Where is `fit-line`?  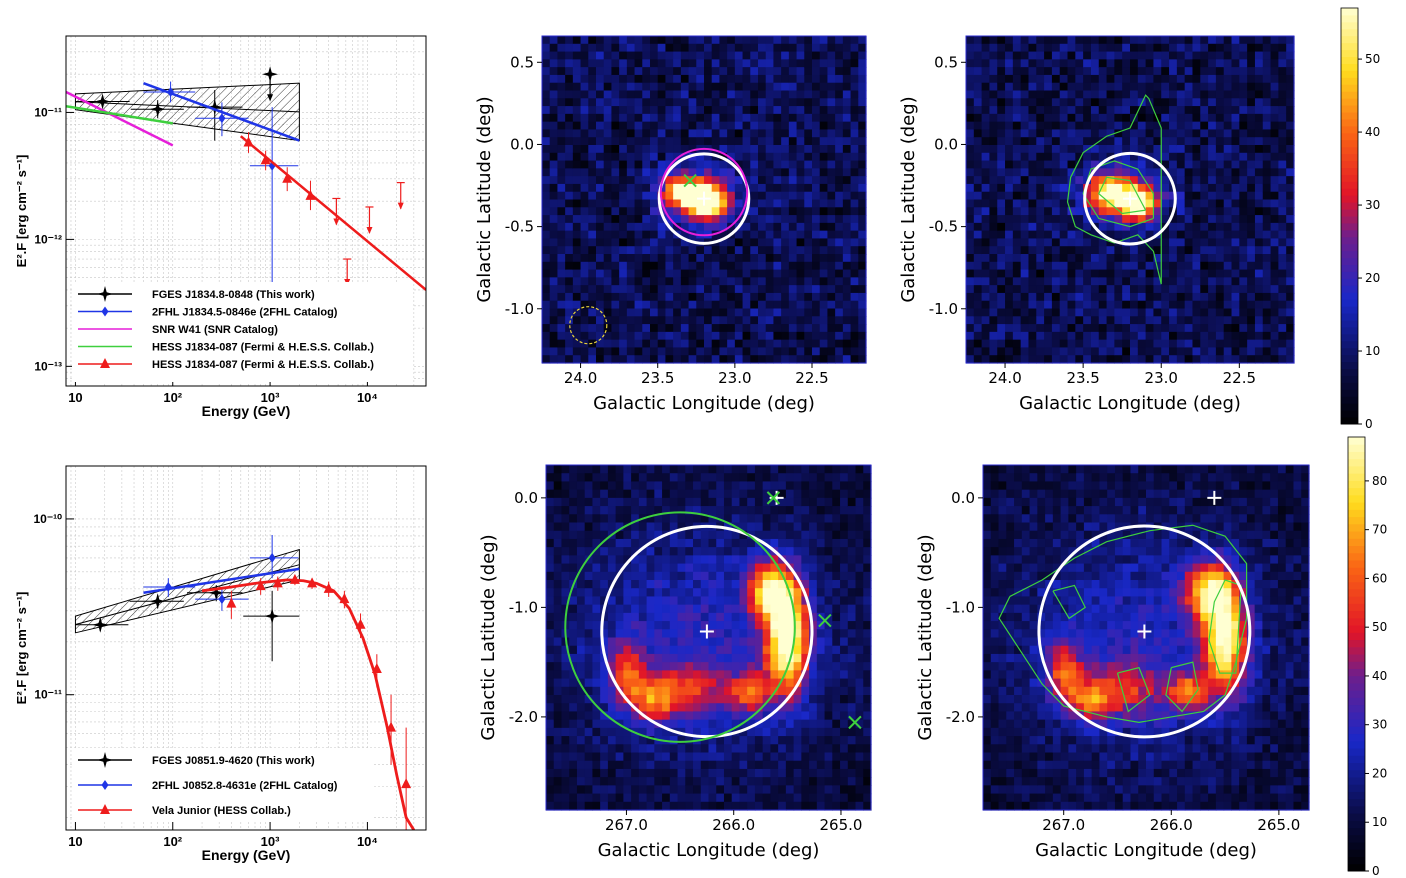
fit-line is located at coordinates (120, 118).